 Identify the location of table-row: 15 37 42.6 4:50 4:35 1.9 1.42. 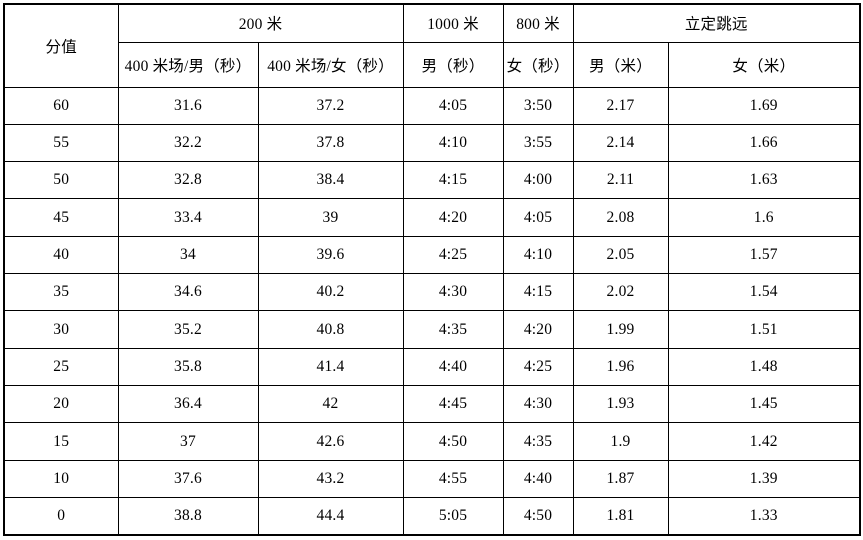
(432, 441).